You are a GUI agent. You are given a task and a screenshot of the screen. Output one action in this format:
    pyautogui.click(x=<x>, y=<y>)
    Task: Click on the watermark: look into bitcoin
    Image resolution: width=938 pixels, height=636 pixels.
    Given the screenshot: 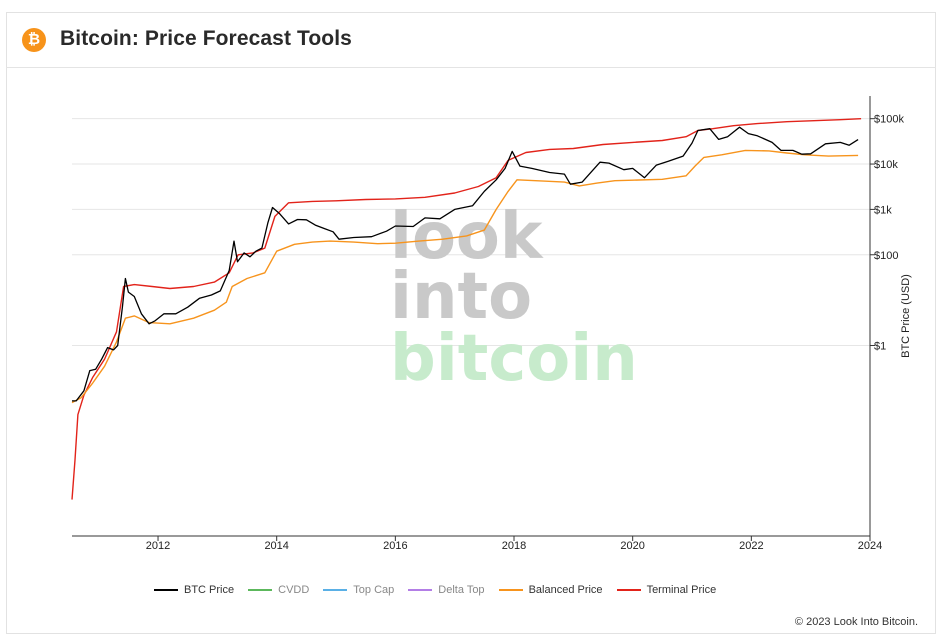 What is the action you would take?
    pyautogui.click(x=514, y=298)
    